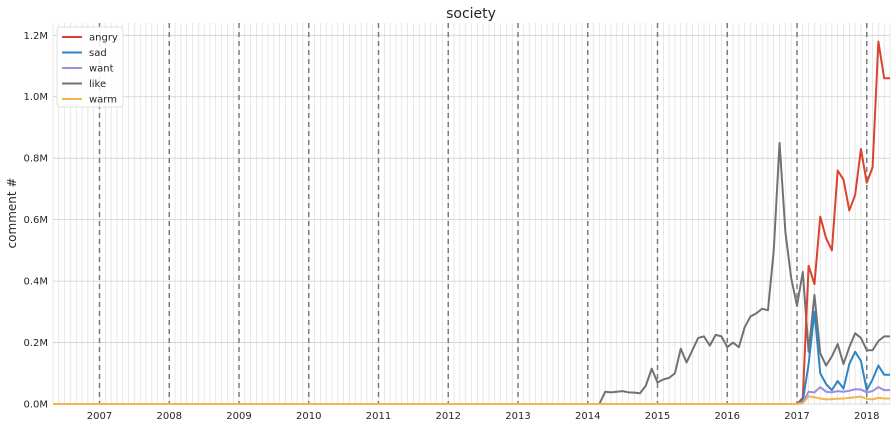  I want to click on chart-title: society, so click(471, 14).